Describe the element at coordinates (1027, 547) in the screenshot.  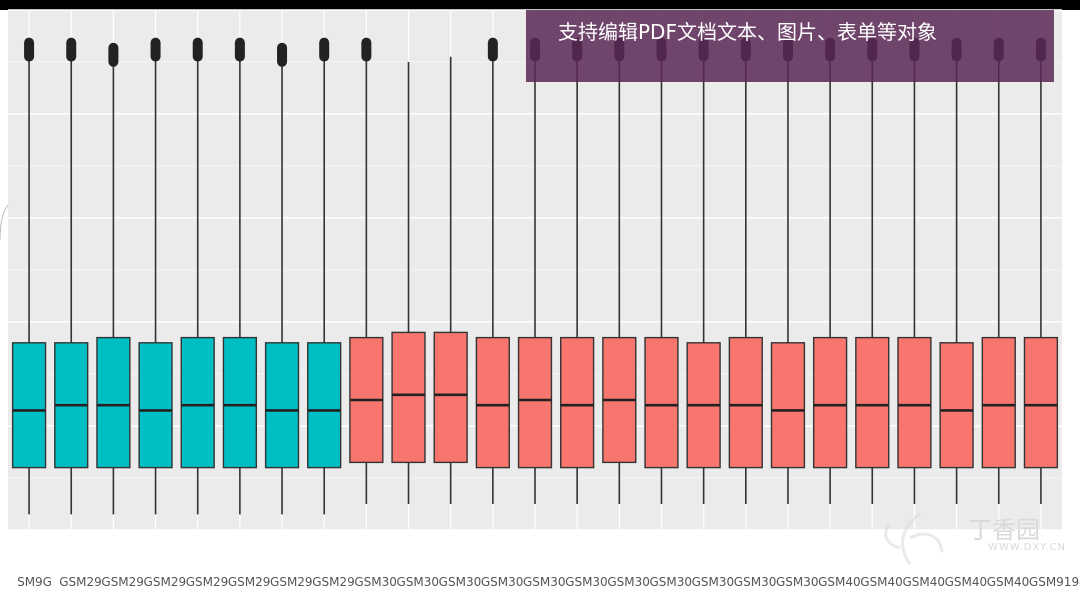
I see `watermark-url: WWW.DXY.CN` at that location.